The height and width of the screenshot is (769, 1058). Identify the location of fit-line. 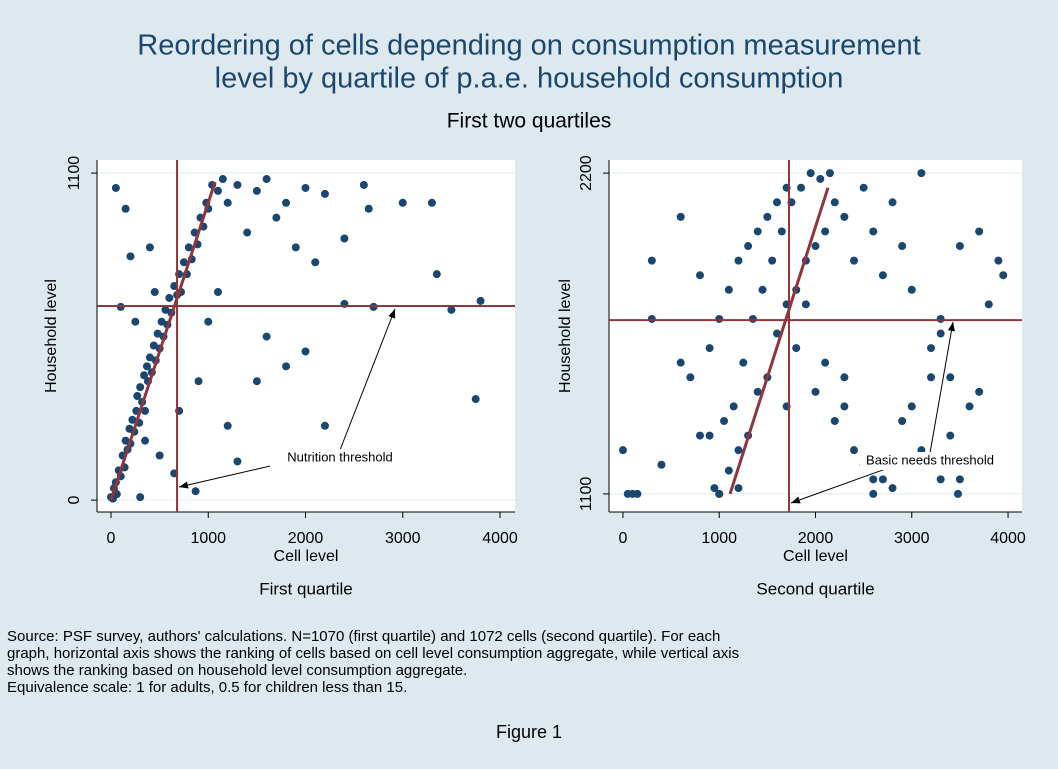
(163, 341).